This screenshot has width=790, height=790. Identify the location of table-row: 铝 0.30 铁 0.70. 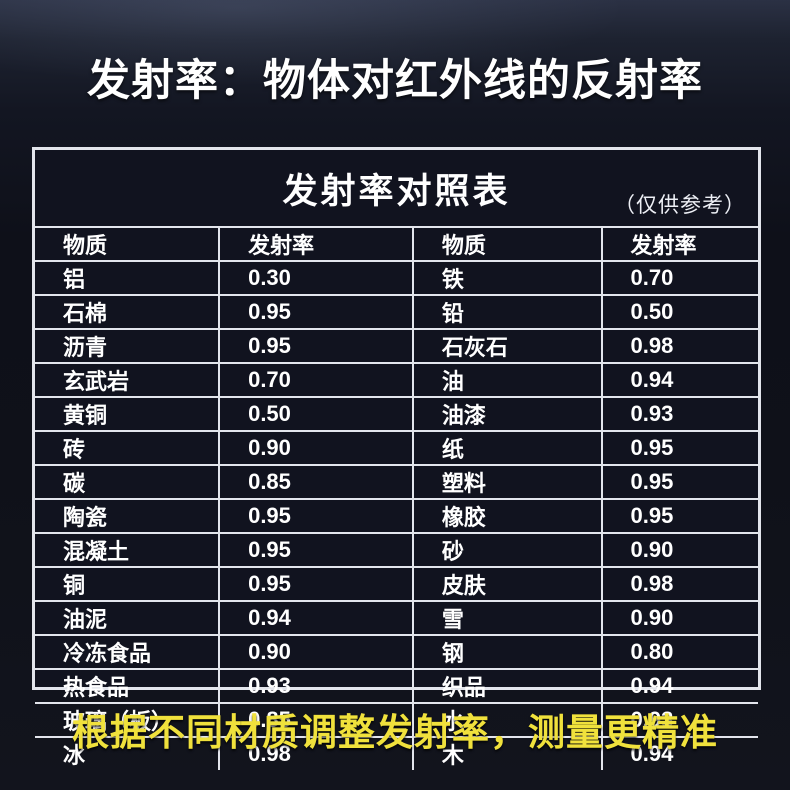
(396, 279).